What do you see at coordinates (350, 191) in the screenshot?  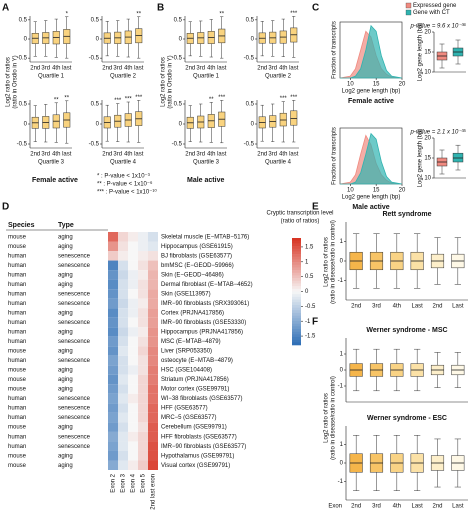 I see `x-tick-label: 10` at bounding box center [350, 191].